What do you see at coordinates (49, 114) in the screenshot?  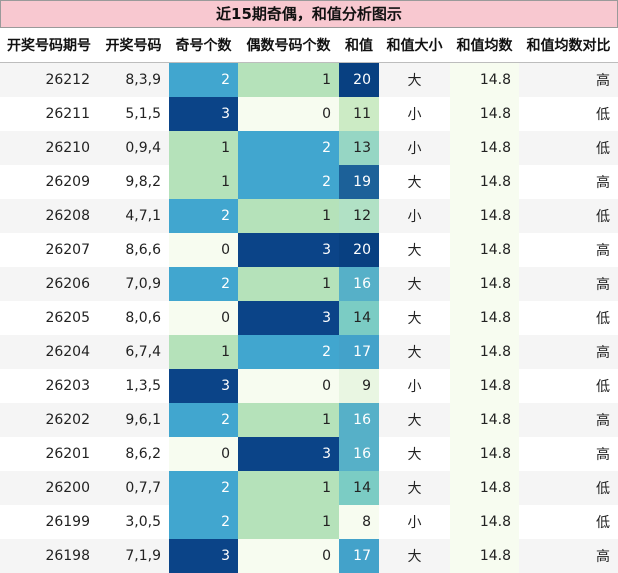 I see `issue-cell: 26211` at bounding box center [49, 114].